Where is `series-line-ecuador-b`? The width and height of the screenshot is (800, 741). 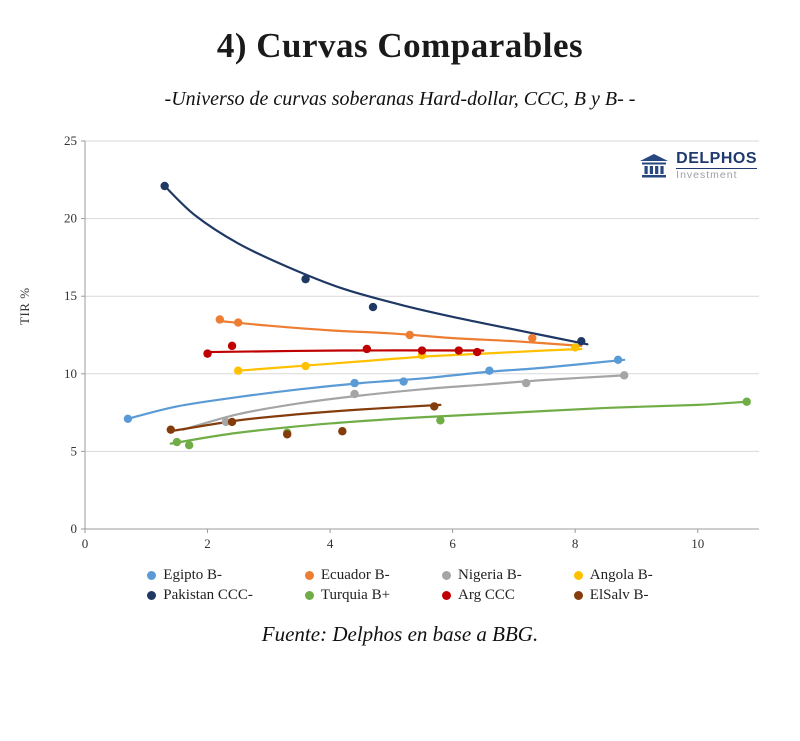 series-line-ecuador-b is located at coordinates (400, 333).